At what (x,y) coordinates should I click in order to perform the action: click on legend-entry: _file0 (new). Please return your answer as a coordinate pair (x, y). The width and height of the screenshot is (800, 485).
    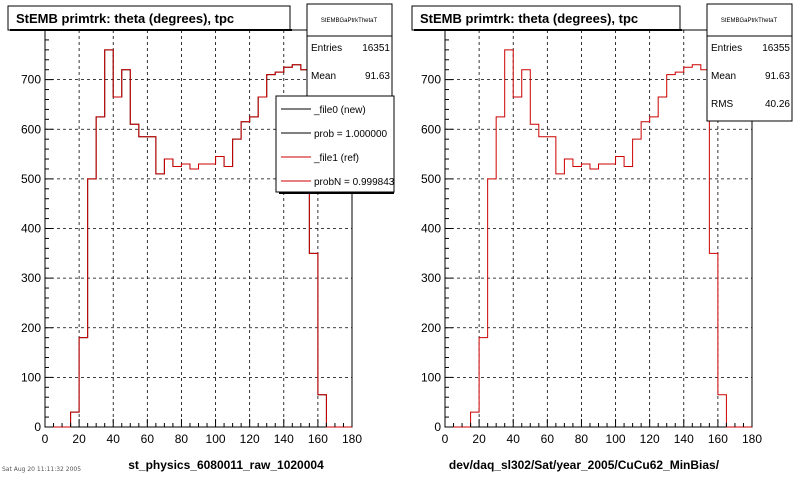
    Looking at the image, I should click on (323, 110).